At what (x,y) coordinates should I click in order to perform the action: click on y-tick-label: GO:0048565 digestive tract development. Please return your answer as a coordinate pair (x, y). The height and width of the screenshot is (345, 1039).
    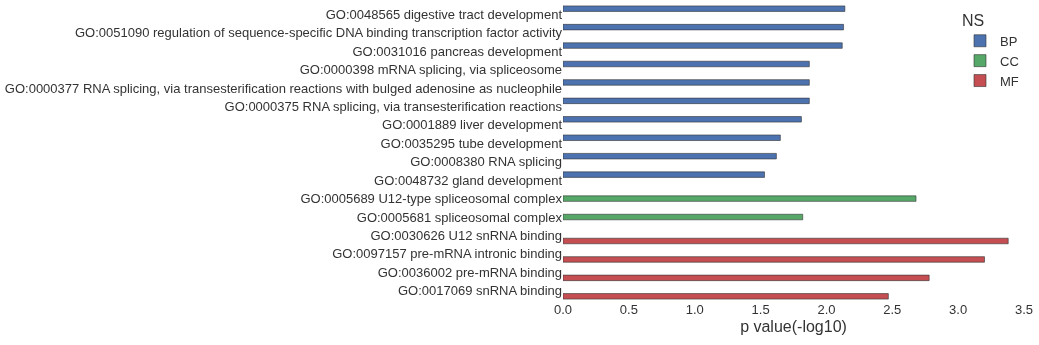
    Looking at the image, I should click on (444, 14).